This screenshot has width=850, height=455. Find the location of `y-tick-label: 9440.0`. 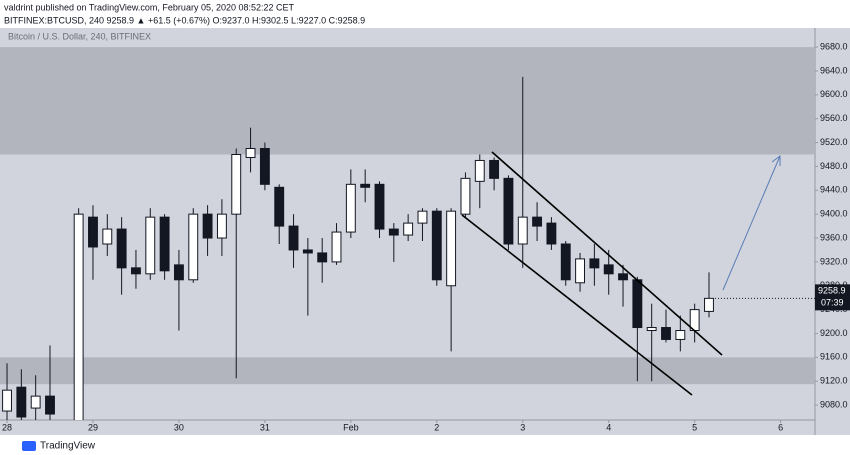

y-tick-label: 9440.0 is located at coordinates (834, 190).